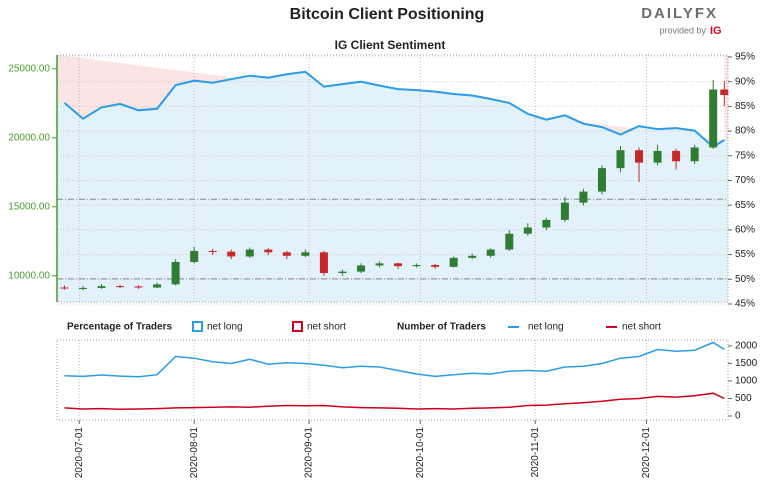 Image resolution: width=773 pixels, height=484 pixels. Describe the element at coordinates (746, 346) in the screenshot. I see `y-tick-label: 2000` at that location.